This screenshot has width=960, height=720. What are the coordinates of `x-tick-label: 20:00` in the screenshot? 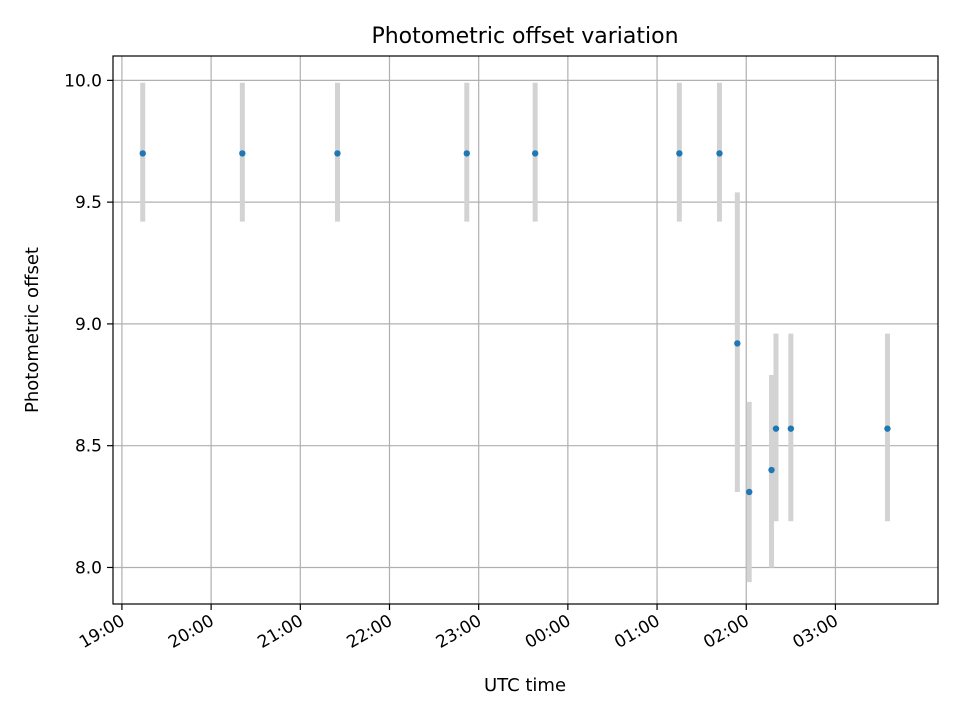 It's located at (191, 632).